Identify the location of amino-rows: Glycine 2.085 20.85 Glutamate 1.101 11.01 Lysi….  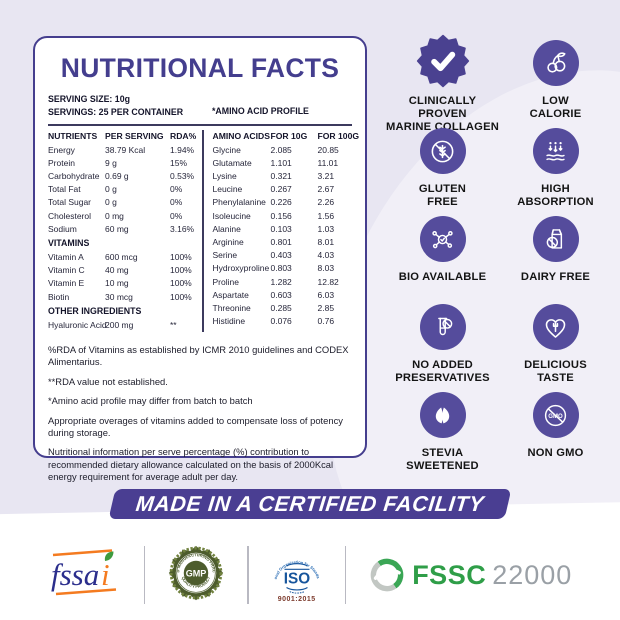
(286, 236).